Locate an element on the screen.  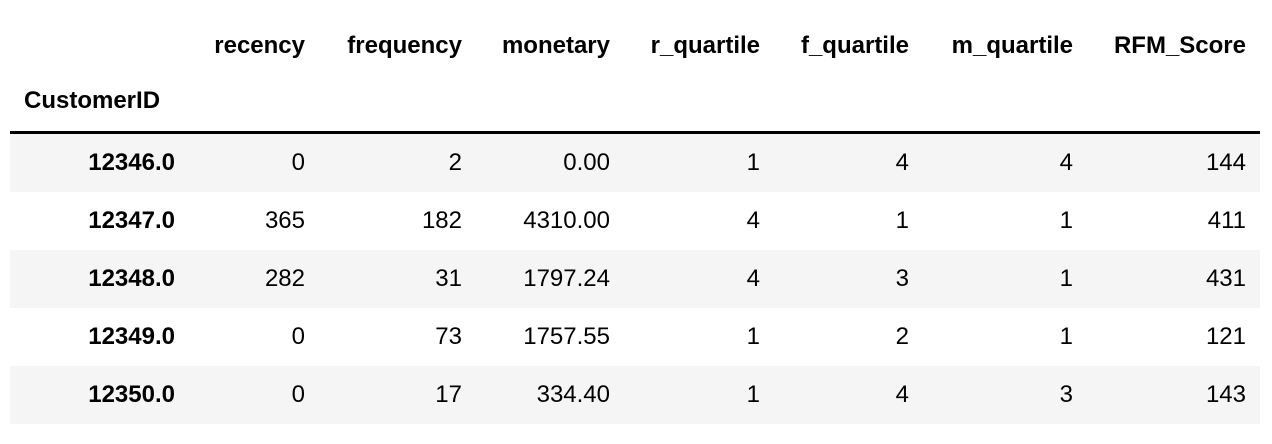
cell-recency: 282 is located at coordinates (284, 278).